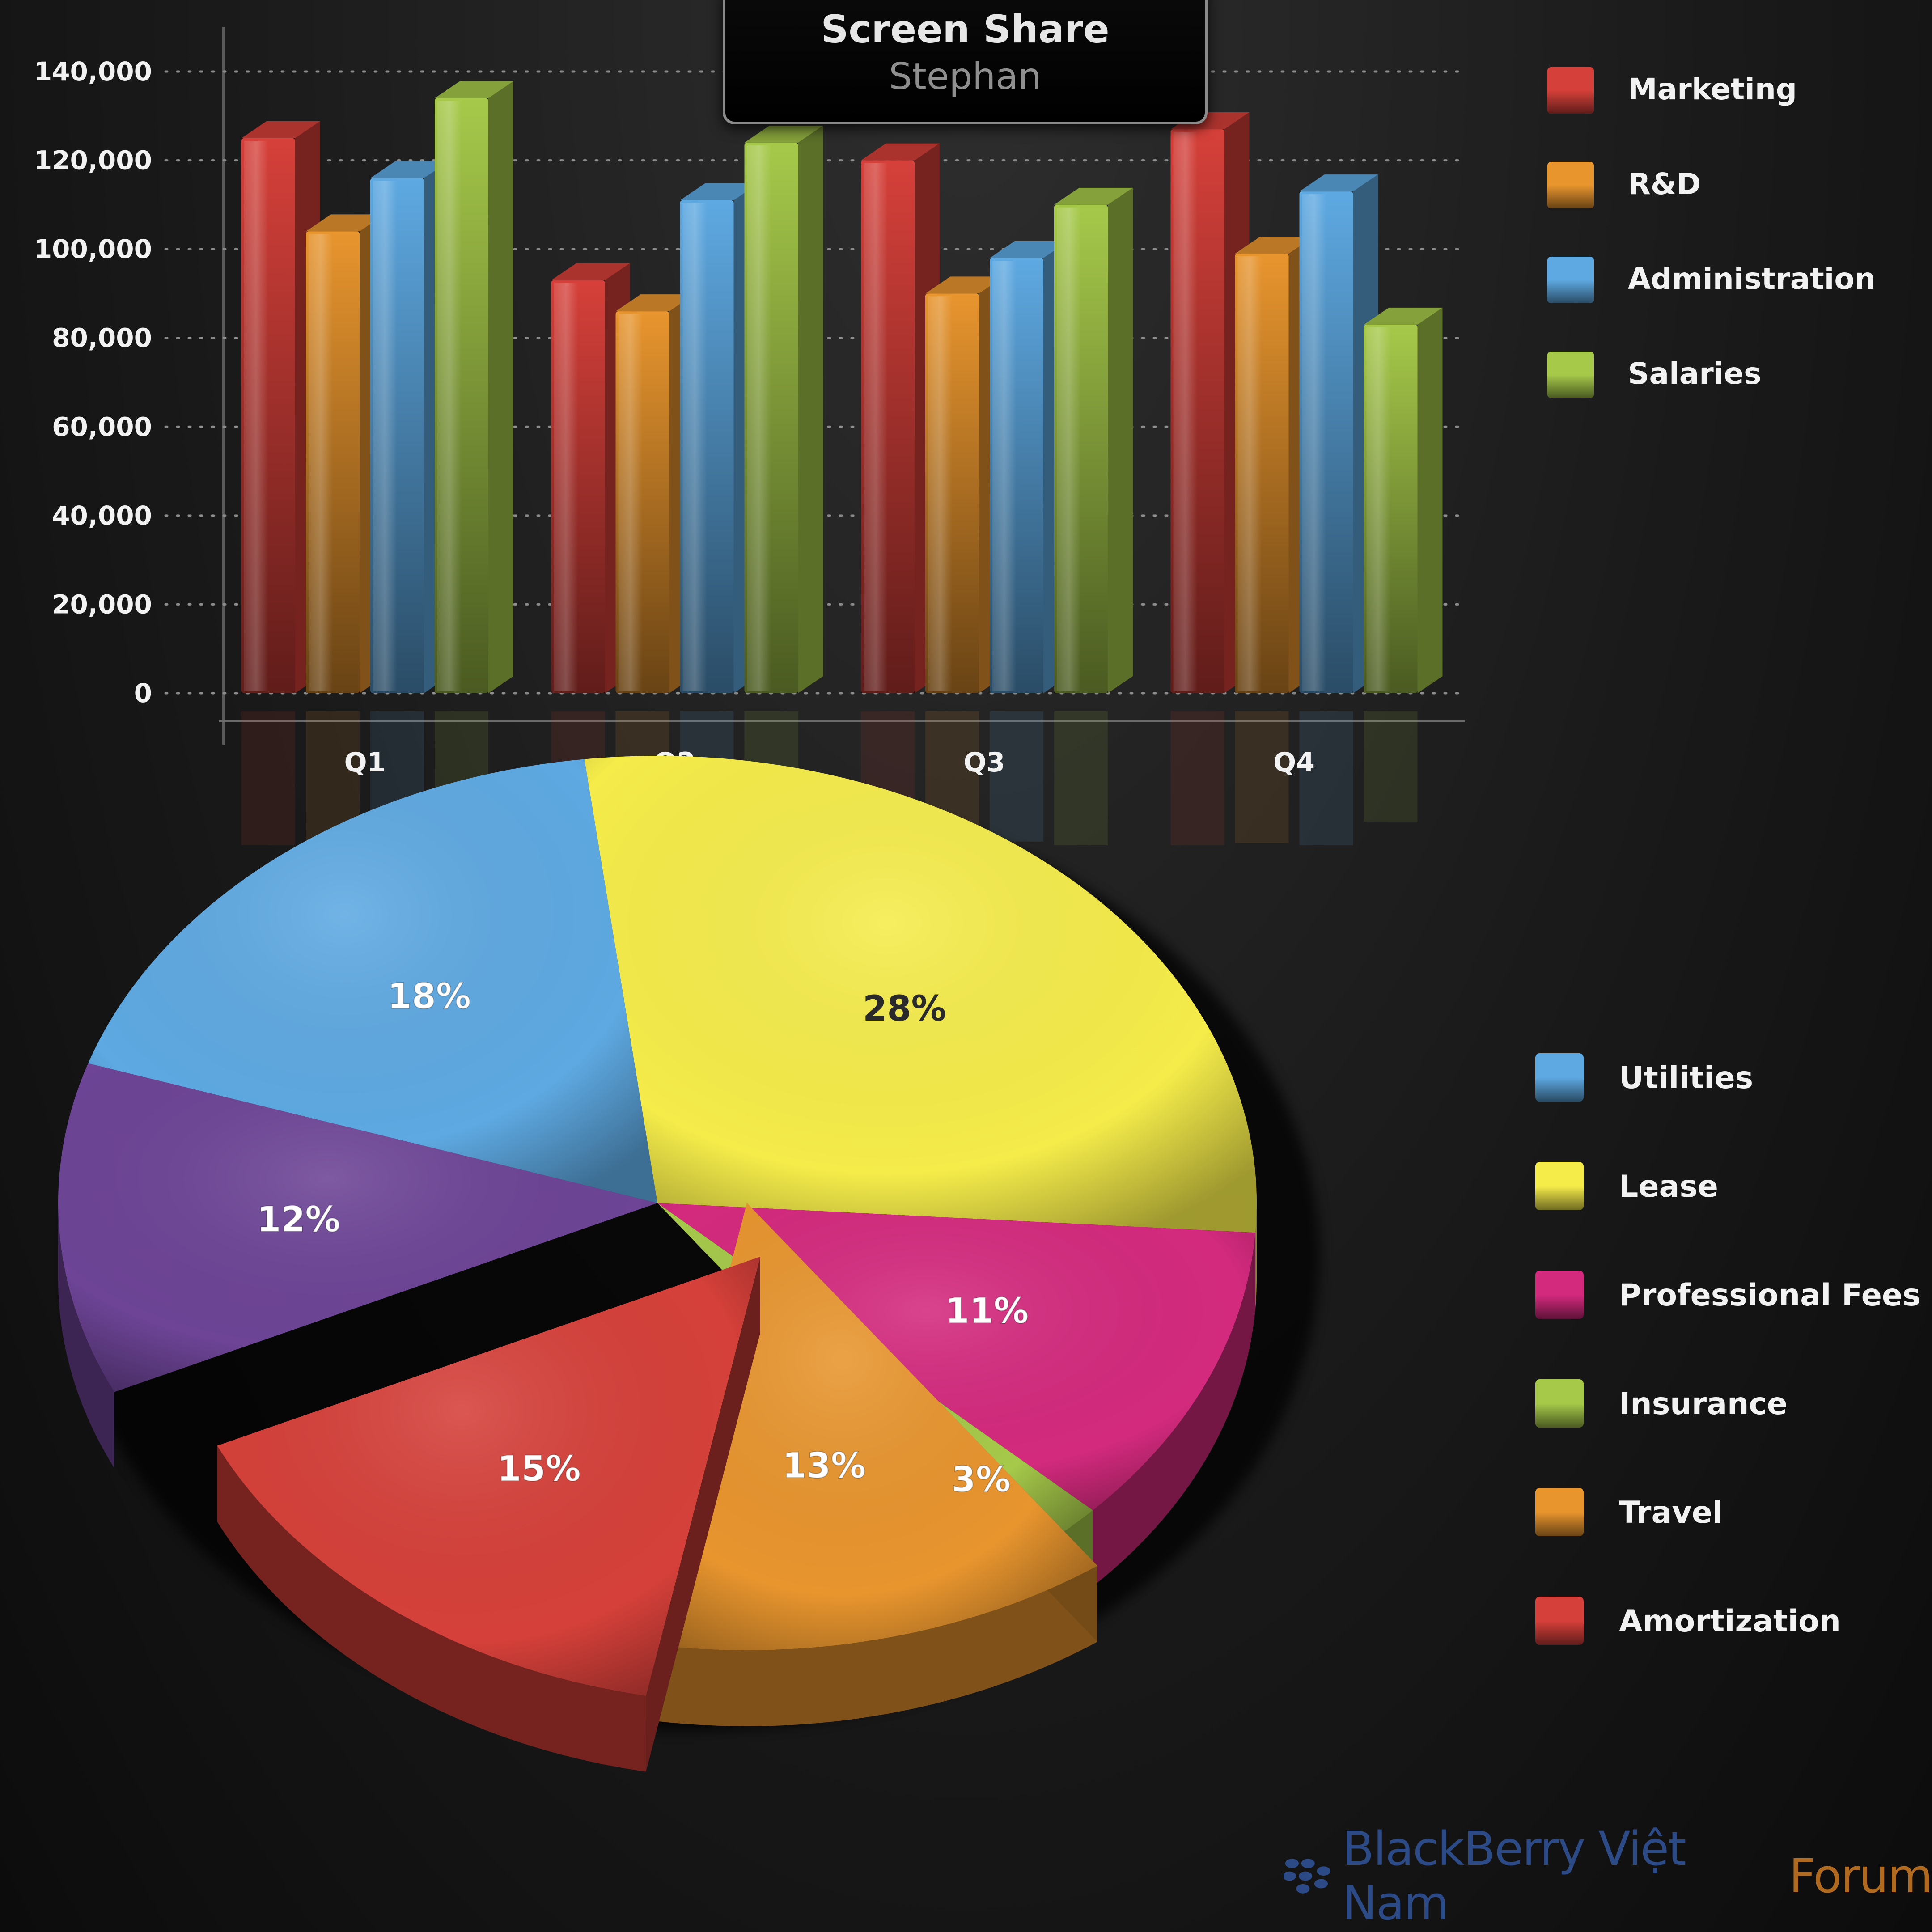  What do you see at coordinates (93, 249) in the screenshot?
I see `y-tick-label: 100,000` at bounding box center [93, 249].